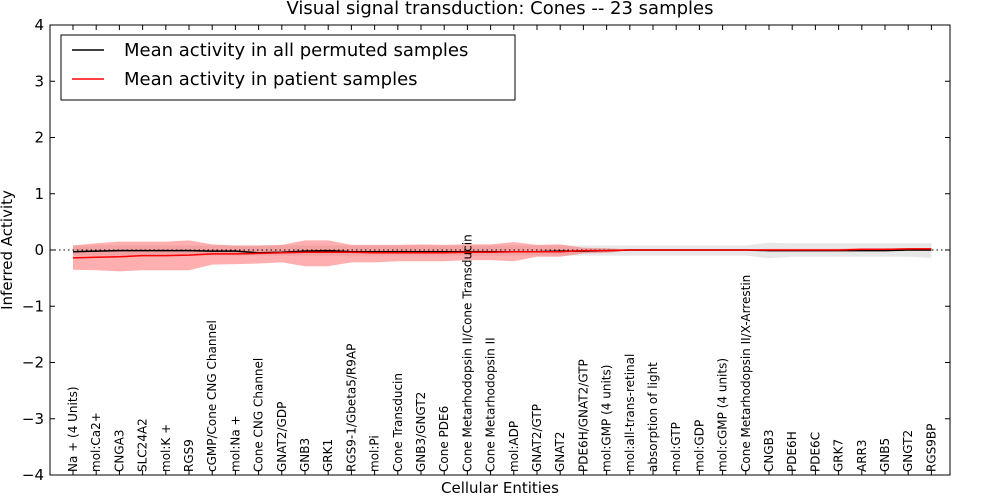  Describe the element at coordinates (398, 422) in the screenshot. I see `x-tick-label: Cone Transducin` at that location.